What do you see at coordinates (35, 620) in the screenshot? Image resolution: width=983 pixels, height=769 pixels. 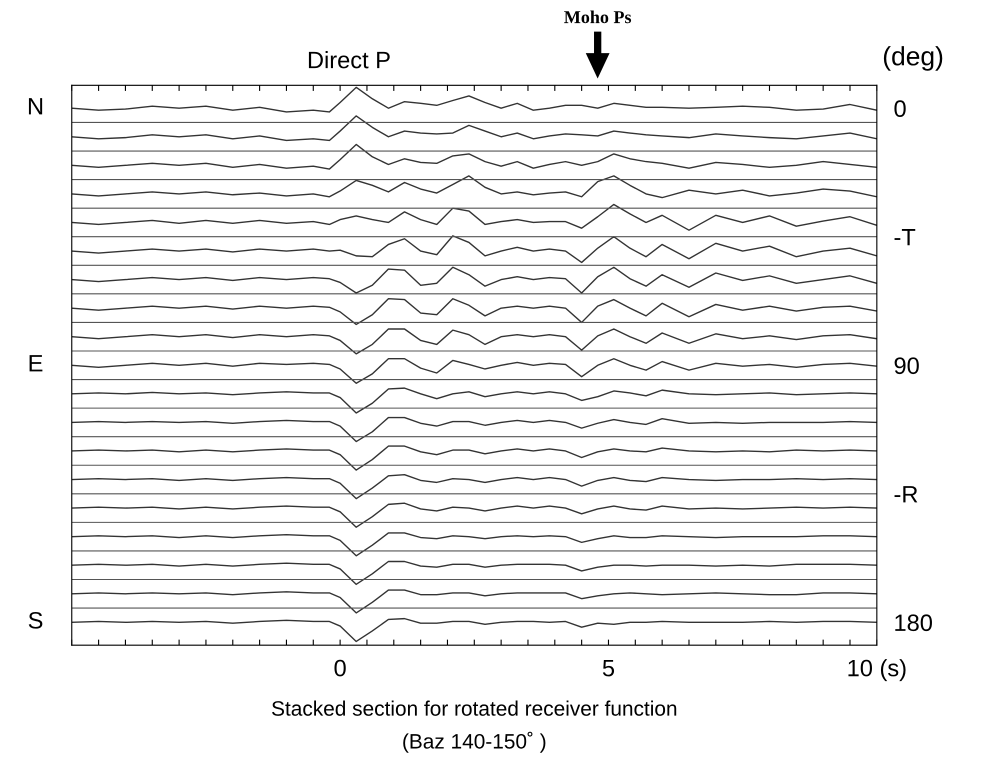 I see `text: S` at bounding box center [35, 620].